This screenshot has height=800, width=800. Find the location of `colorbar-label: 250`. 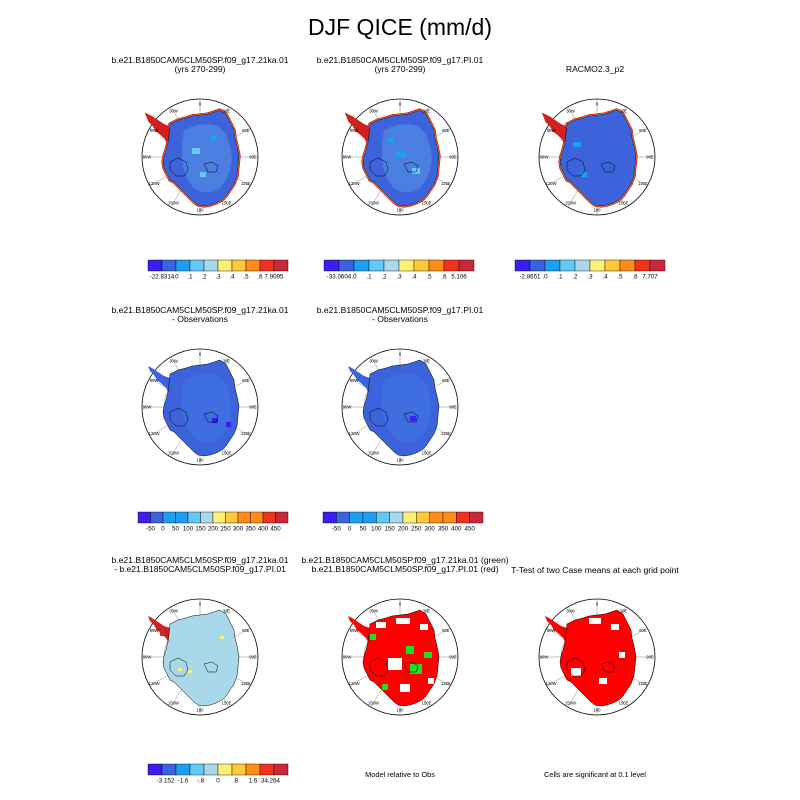

colorbar-label: 250 is located at coordinates (416, 529).